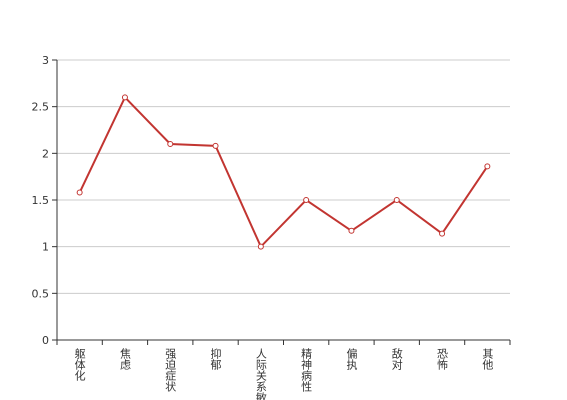  Describe the element at coordinates (41, 200) in the screenshot. I see `y-tick-label: 1.5` at that location.